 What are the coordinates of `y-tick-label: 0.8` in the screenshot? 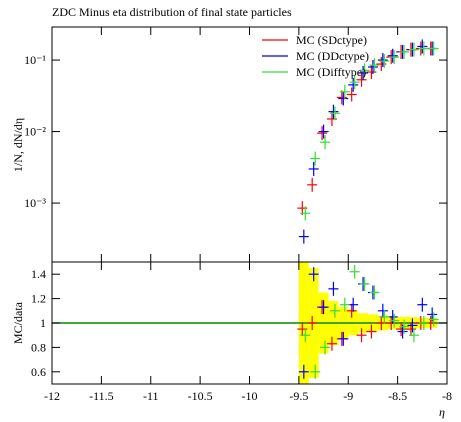 It's located at (38, 347).